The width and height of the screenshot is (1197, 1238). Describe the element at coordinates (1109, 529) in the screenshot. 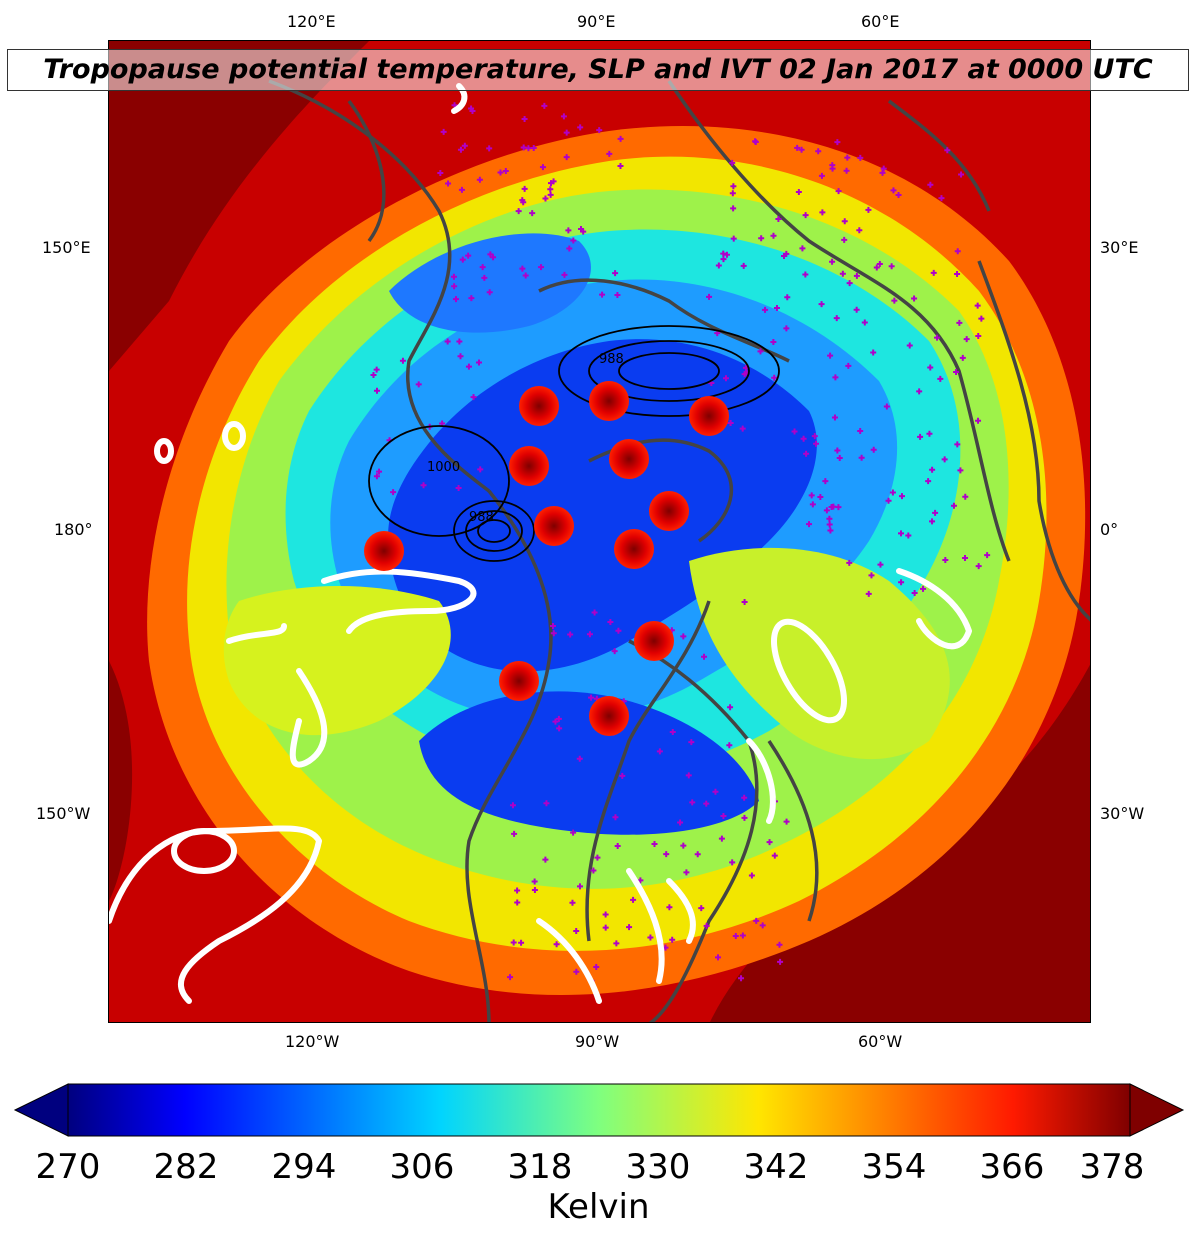

I see `lon-label-right-2: 0°` at that location.